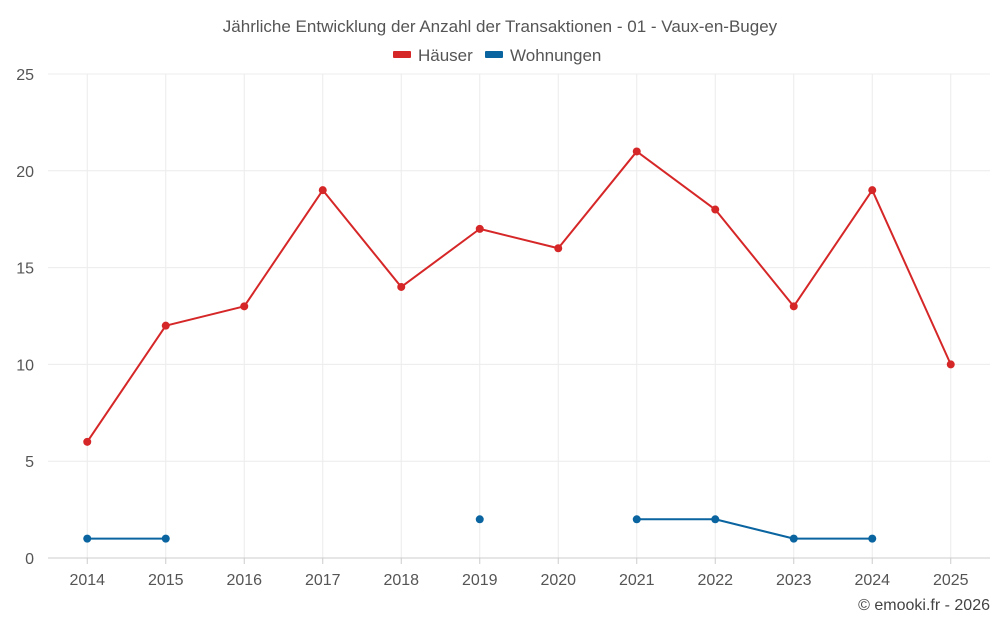 This screenshot has height=625, width=1000. Describe the element at coordinates (794, 580) in the screenshot. I see `x-tick-label: 2023` at that location.